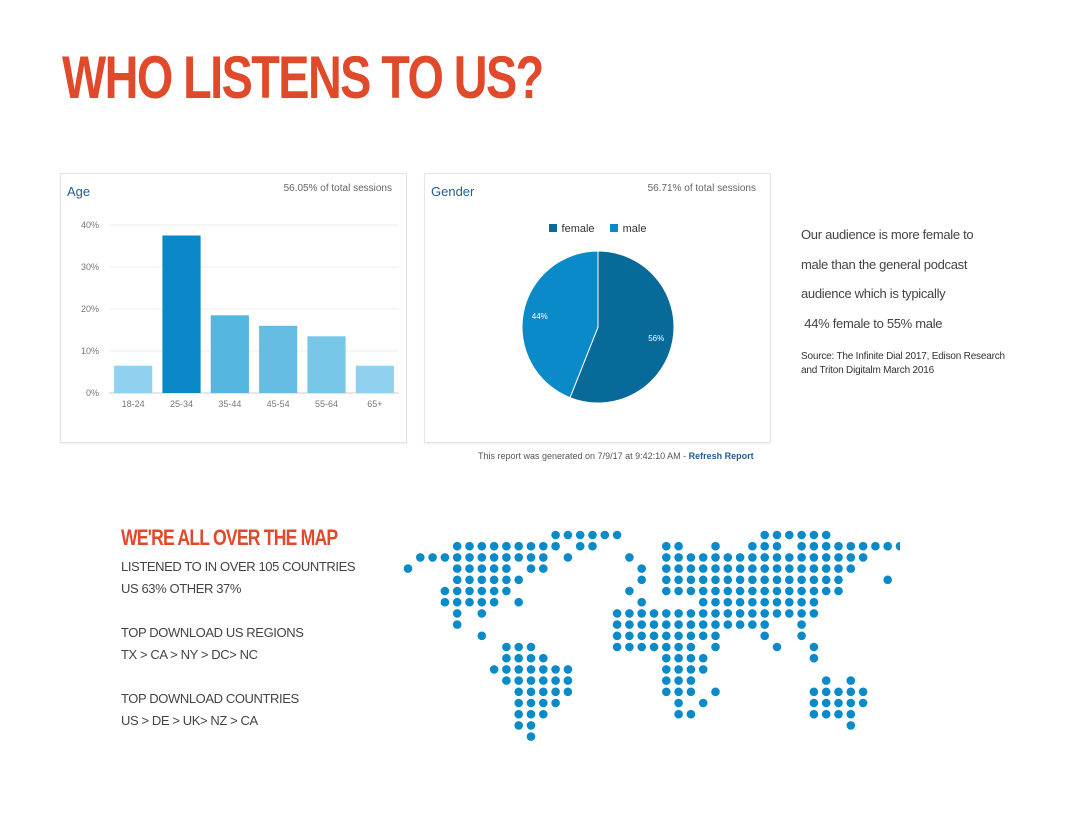  What do you see at coordinates (326, 404) in the screenshot?
I see `x-tick-label: 55-64` at bounding box center [326, 404].